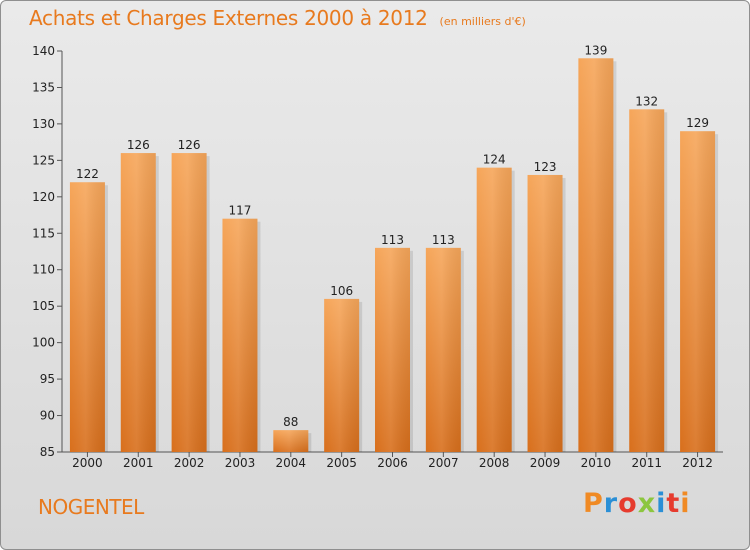 The width and height of the screenshot is (750, 550). What do you see at coordinates (87, 463) in the screenshot?
I see `x-tick-label: 2000` at bounding box center [87, 463].